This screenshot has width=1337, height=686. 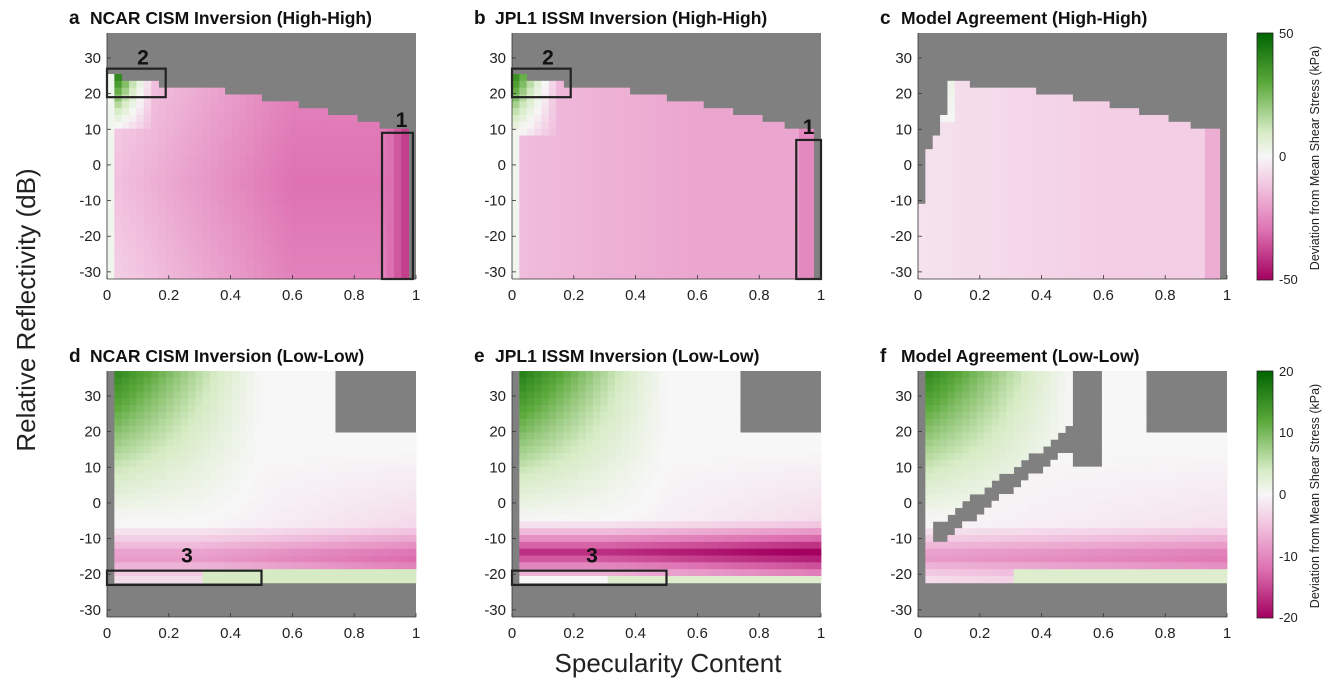 I want to click on highlight-box-label: 1, so click(x=809, y=127).